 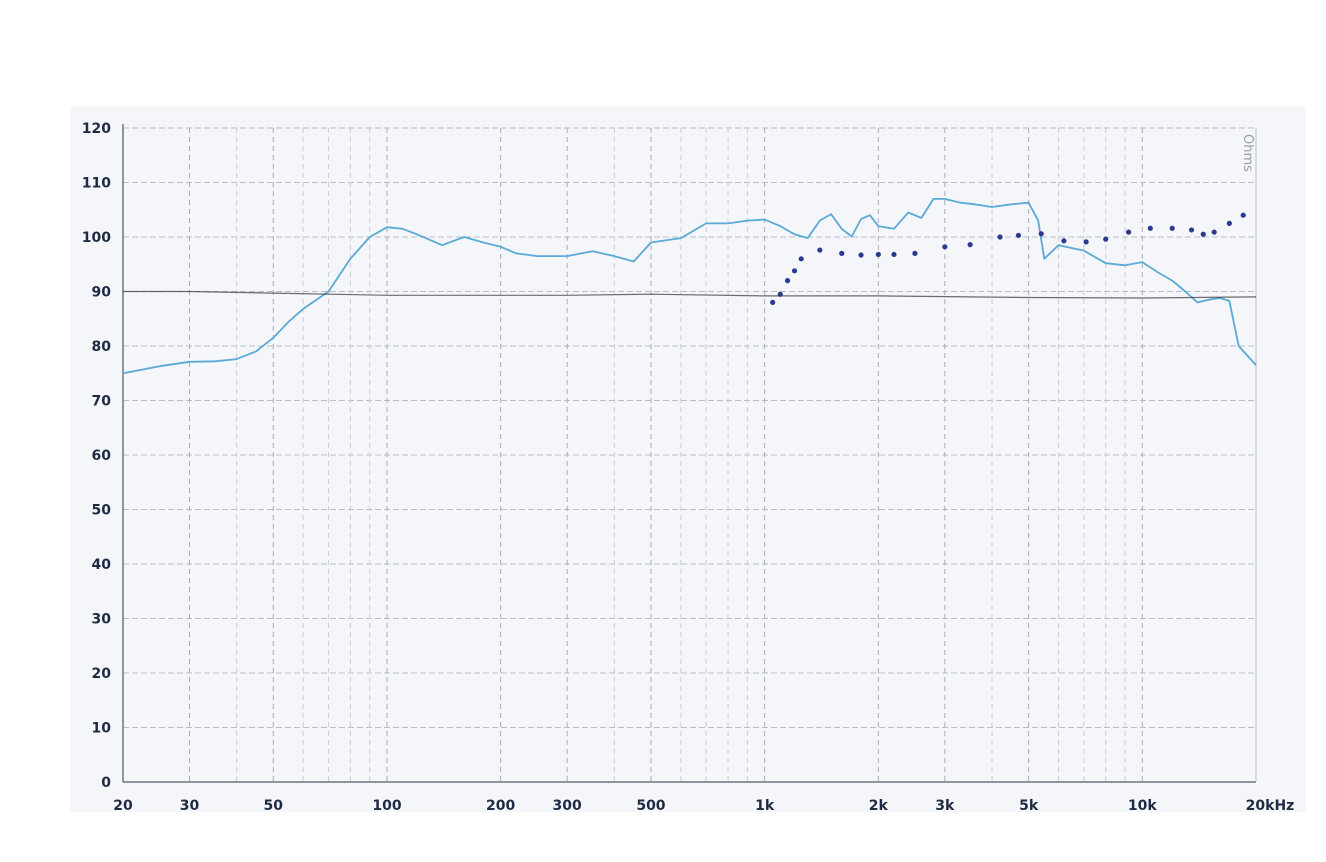 What do you see at coordinates (567, 806) in the screenshot?
I see `x-tick-label: 300` at bounding box center [567, 806].